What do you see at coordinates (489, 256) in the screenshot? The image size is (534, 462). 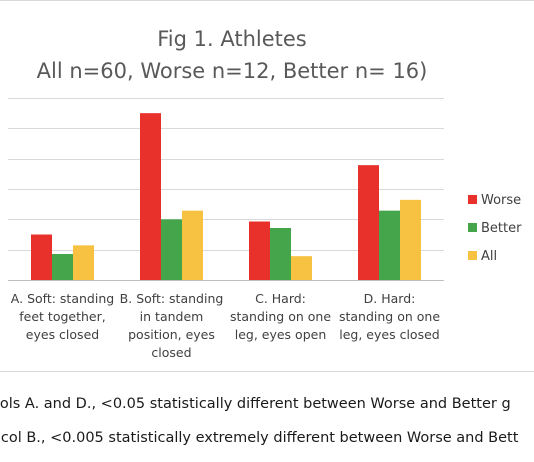 I see `legend-label-all: All` at bounding box center [489, 256].